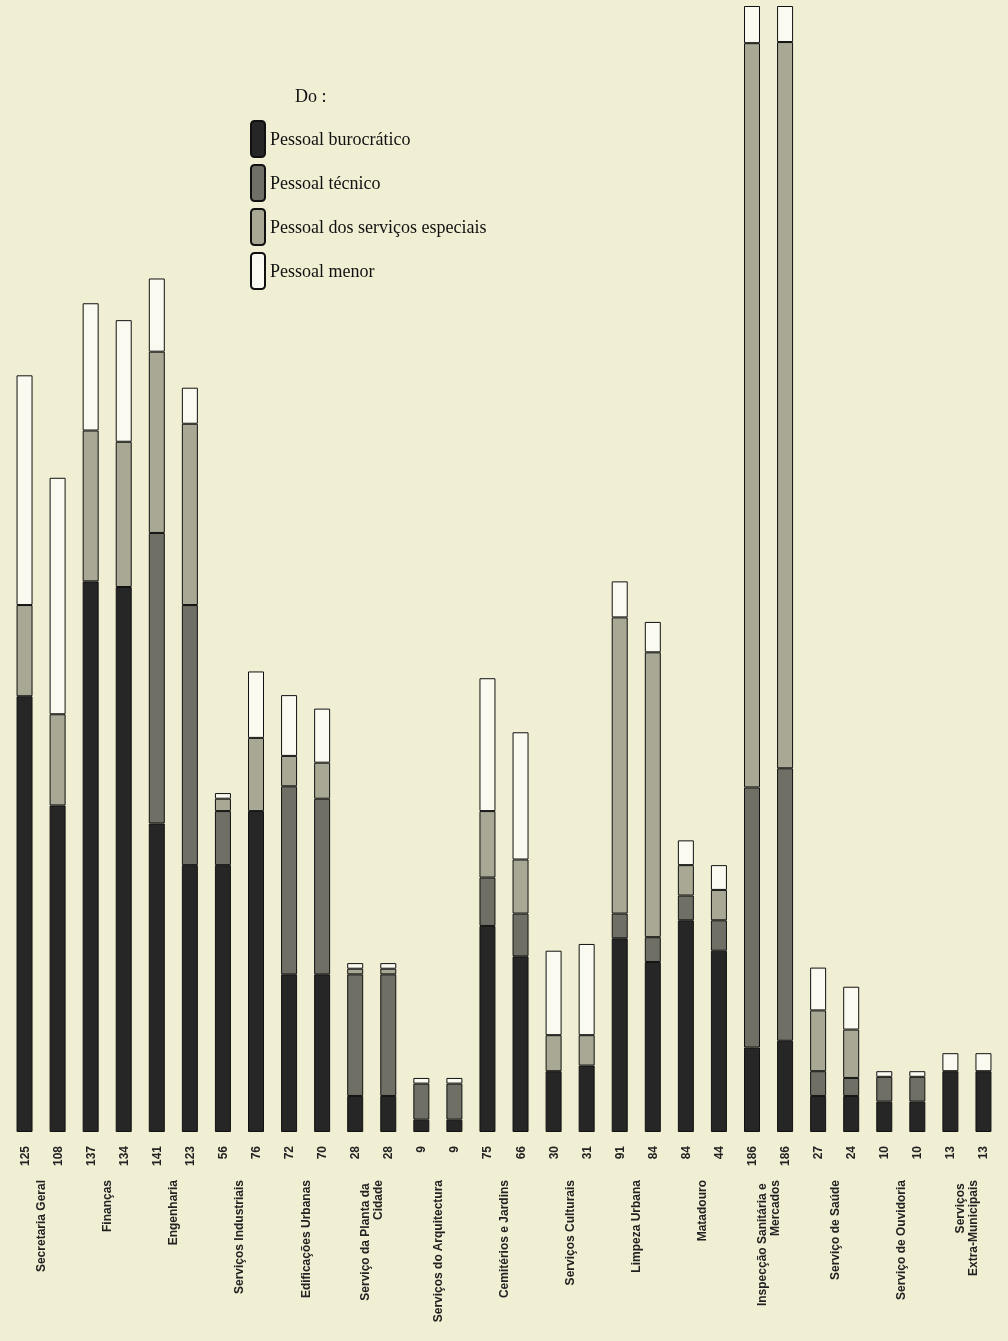  Describe the element at coordinates (372, 1240) in the screenshot. I see `text: Serviço da Planta da Cidade` at that location.